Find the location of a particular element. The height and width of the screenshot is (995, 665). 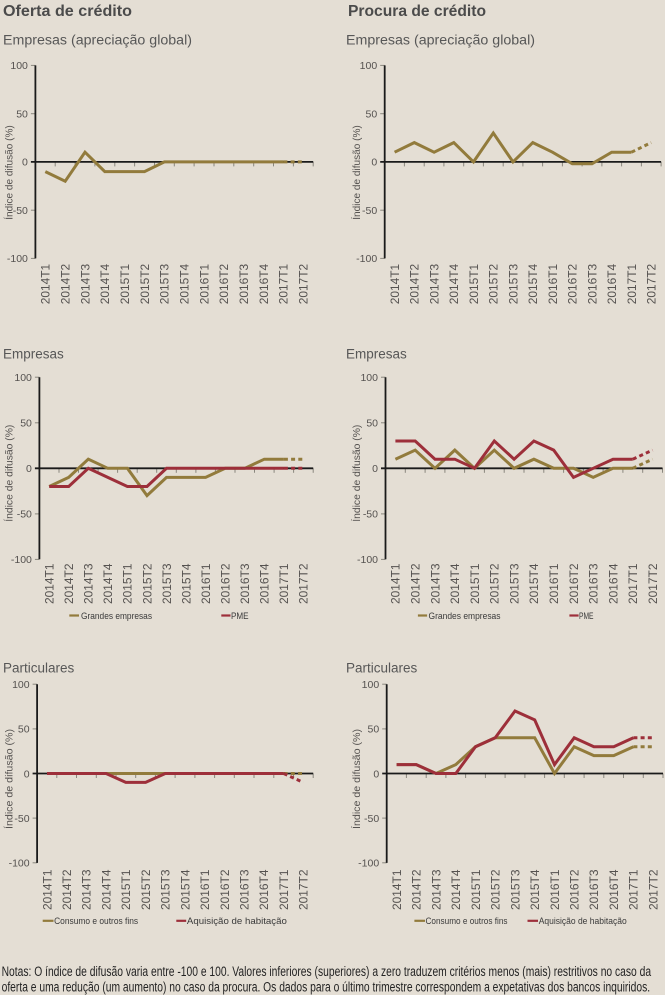

svg-text: Grandes empresas is located at coordinates (116, 616).